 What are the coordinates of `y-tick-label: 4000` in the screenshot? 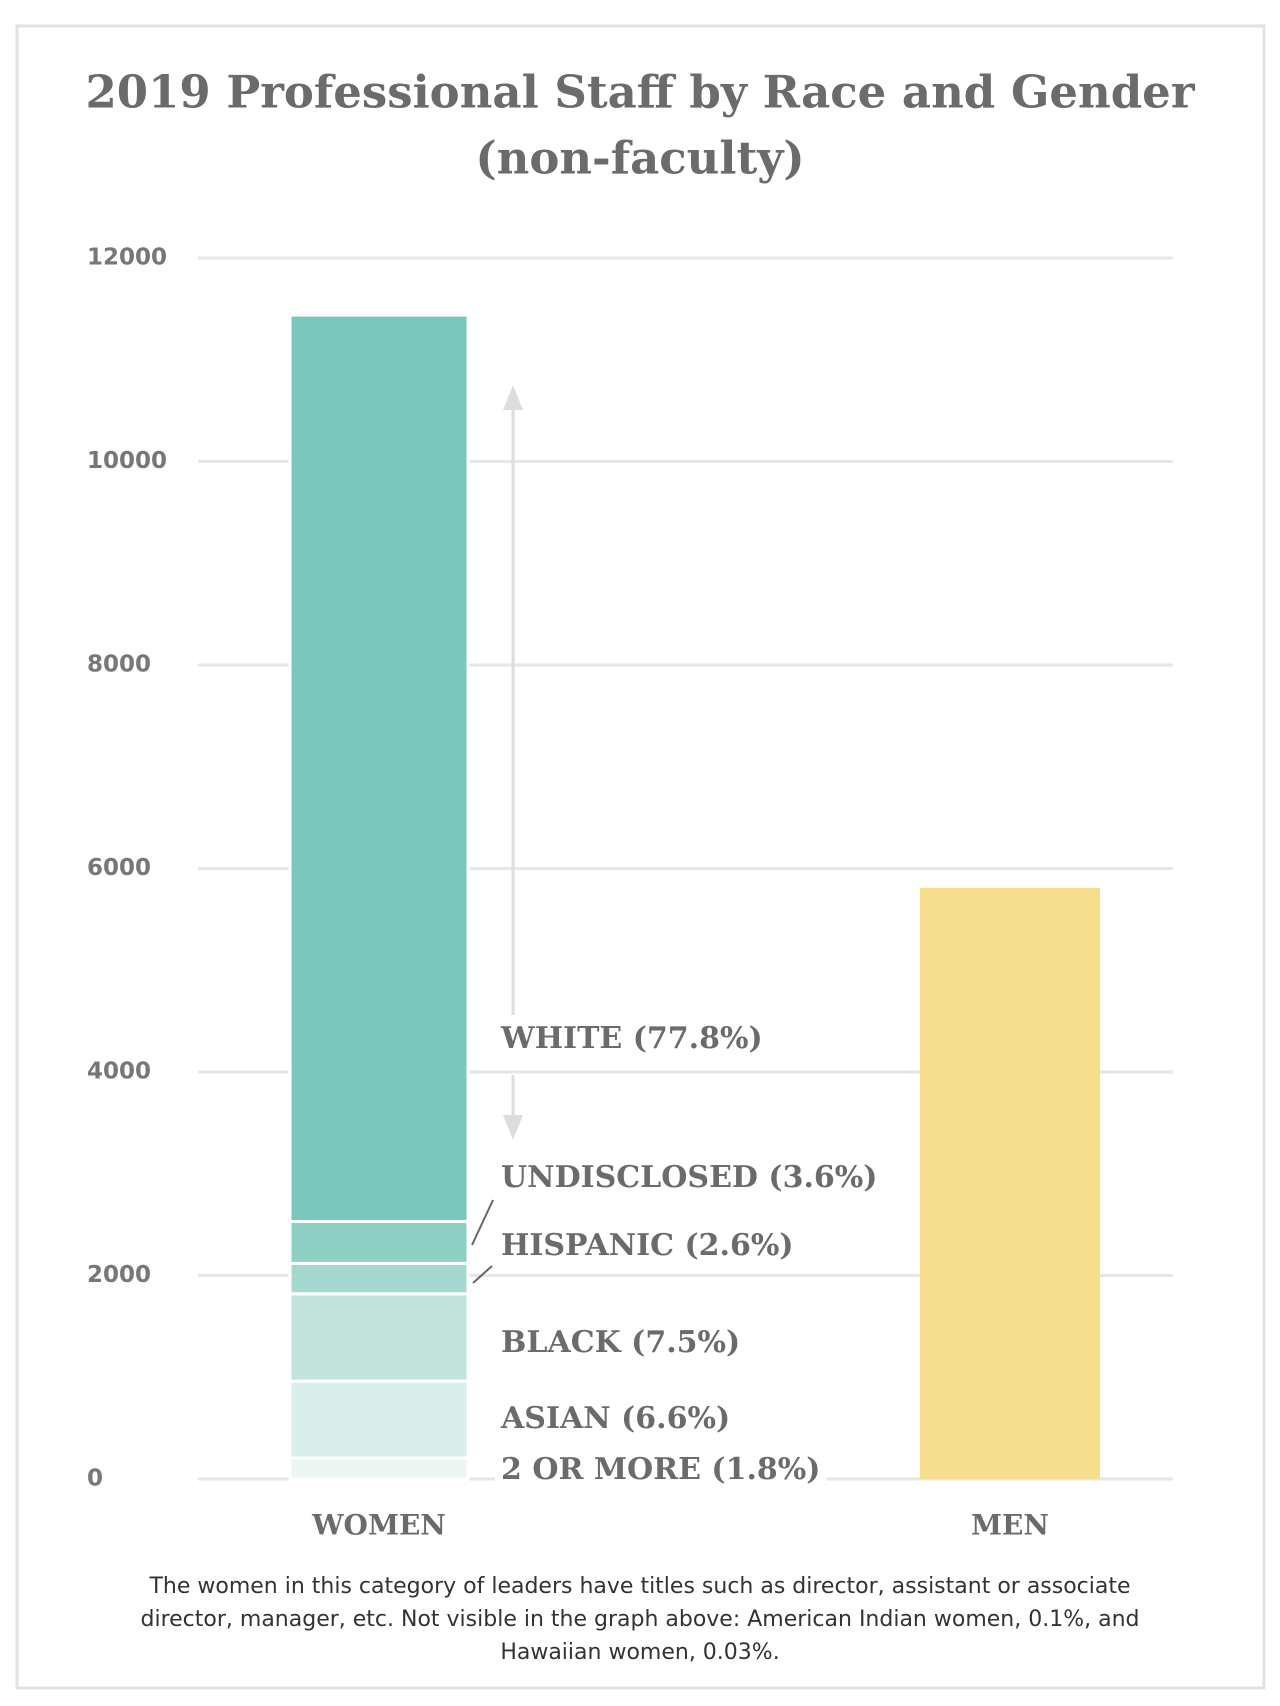 It's located at (119, 1072).